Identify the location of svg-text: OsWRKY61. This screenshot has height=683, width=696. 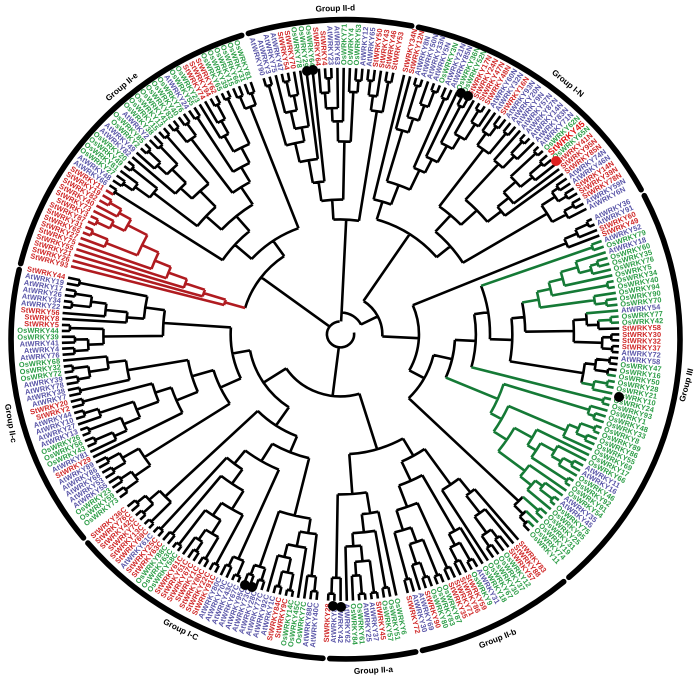
(361, 624).